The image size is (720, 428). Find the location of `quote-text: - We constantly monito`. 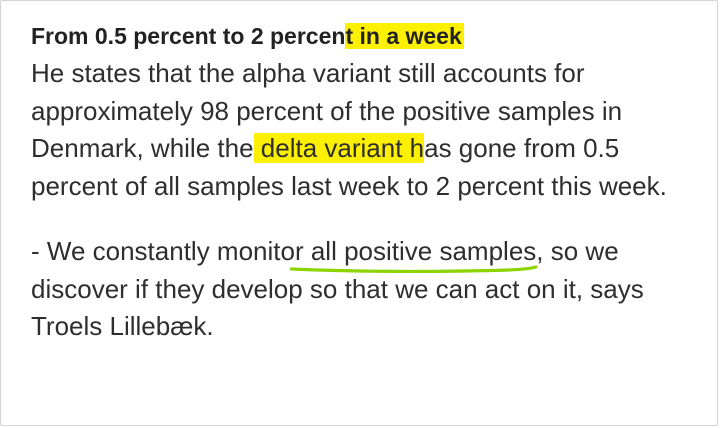

quote-text: - We constantly monito is located at coordinates (163, 251).